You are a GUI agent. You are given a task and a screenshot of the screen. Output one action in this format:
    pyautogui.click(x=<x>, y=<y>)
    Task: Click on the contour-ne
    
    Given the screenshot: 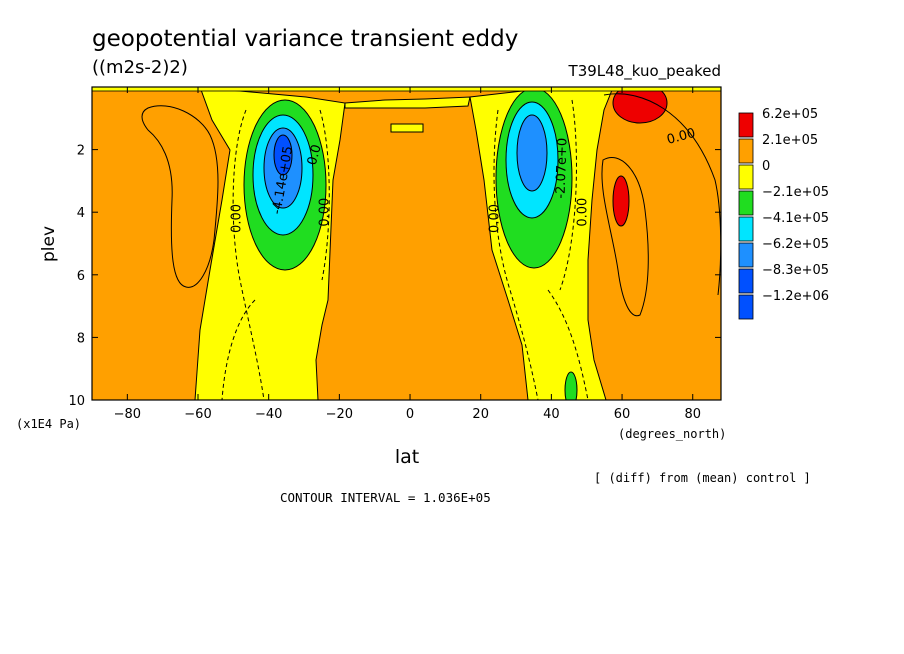 What is the action you would take?
    pyautogui.click(x=625, y=237)
    